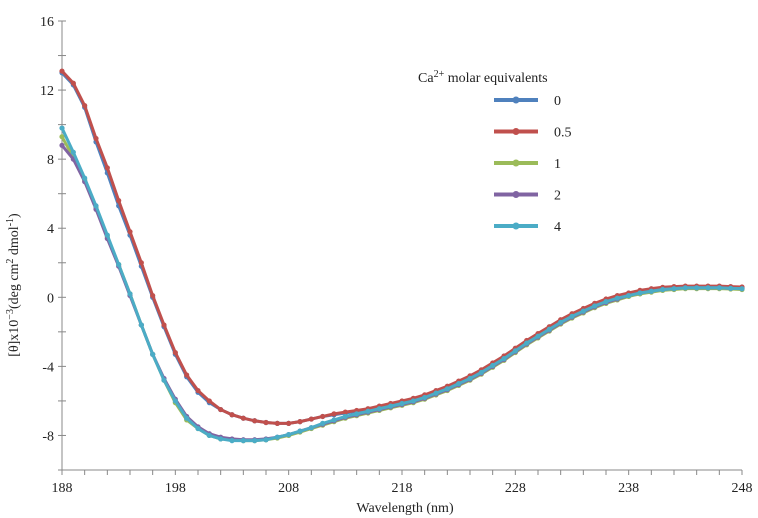 Image resolution: width=758 pixels, height=518 pixels. Describe the element at coordinates (53, 243) in the screenshot. I see `y-axis-ticks: -8 -4 0 4 8 12 16` at that location.